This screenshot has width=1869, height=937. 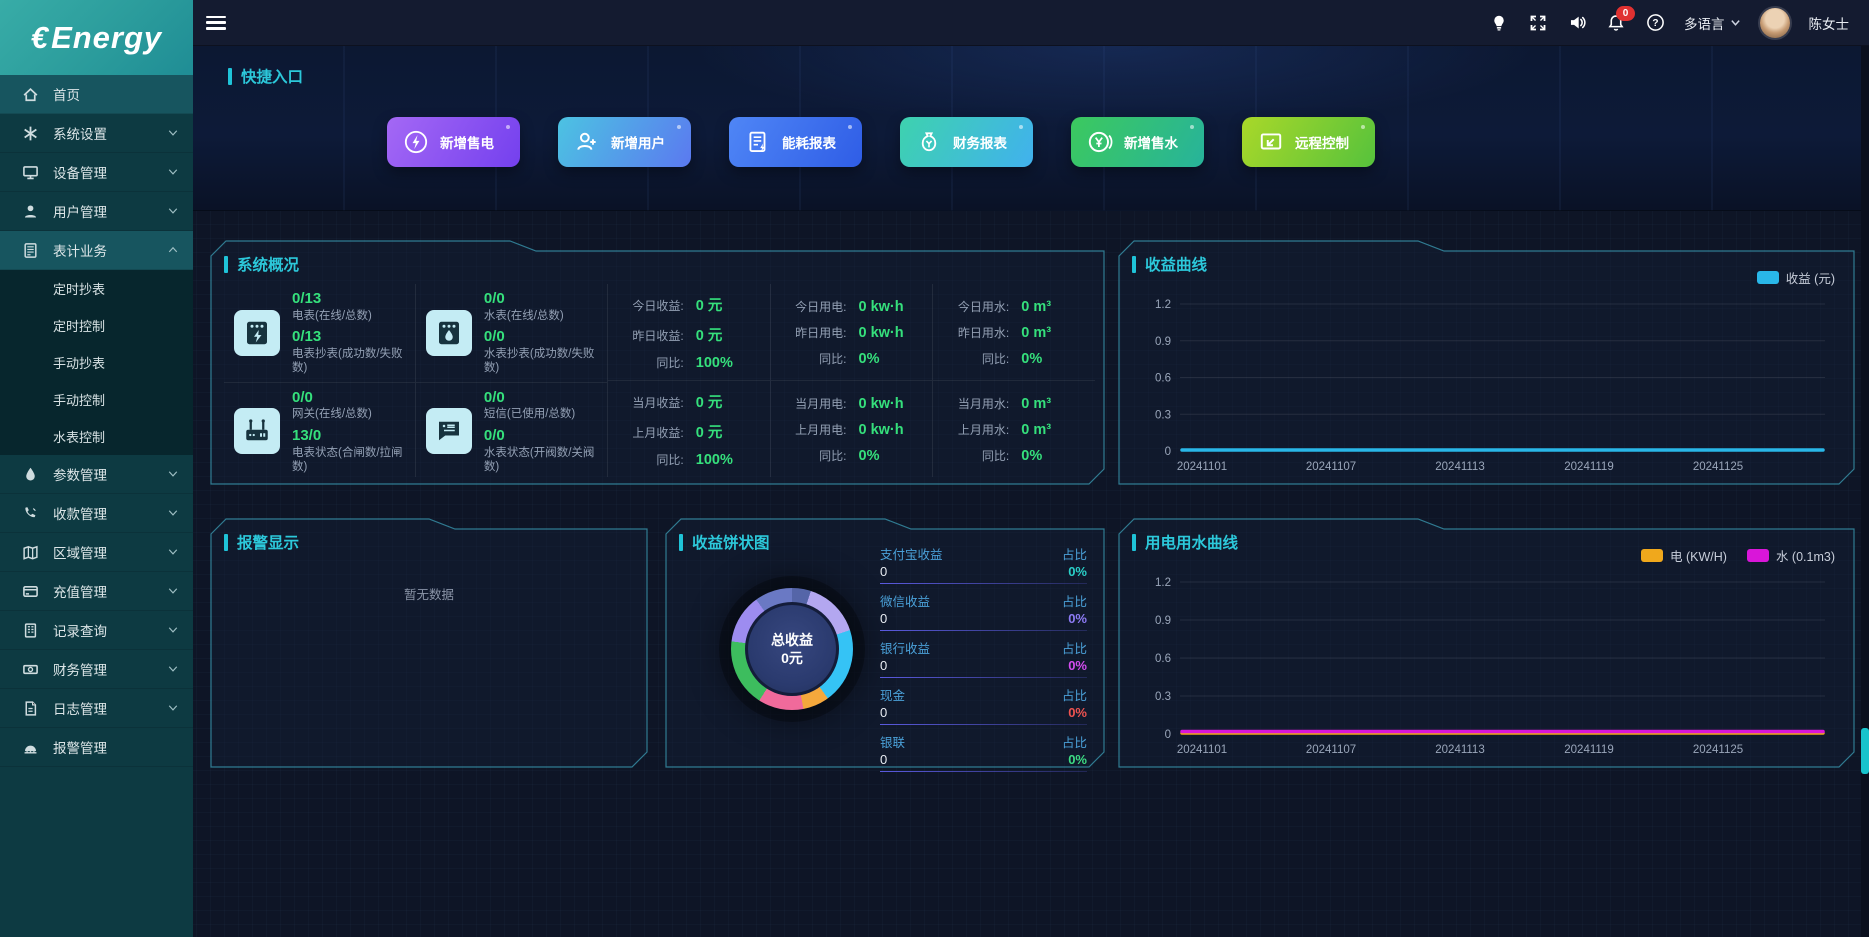 I want to click on quick-button-能耗报表: 能耗报表, so click(x=795, y=142).